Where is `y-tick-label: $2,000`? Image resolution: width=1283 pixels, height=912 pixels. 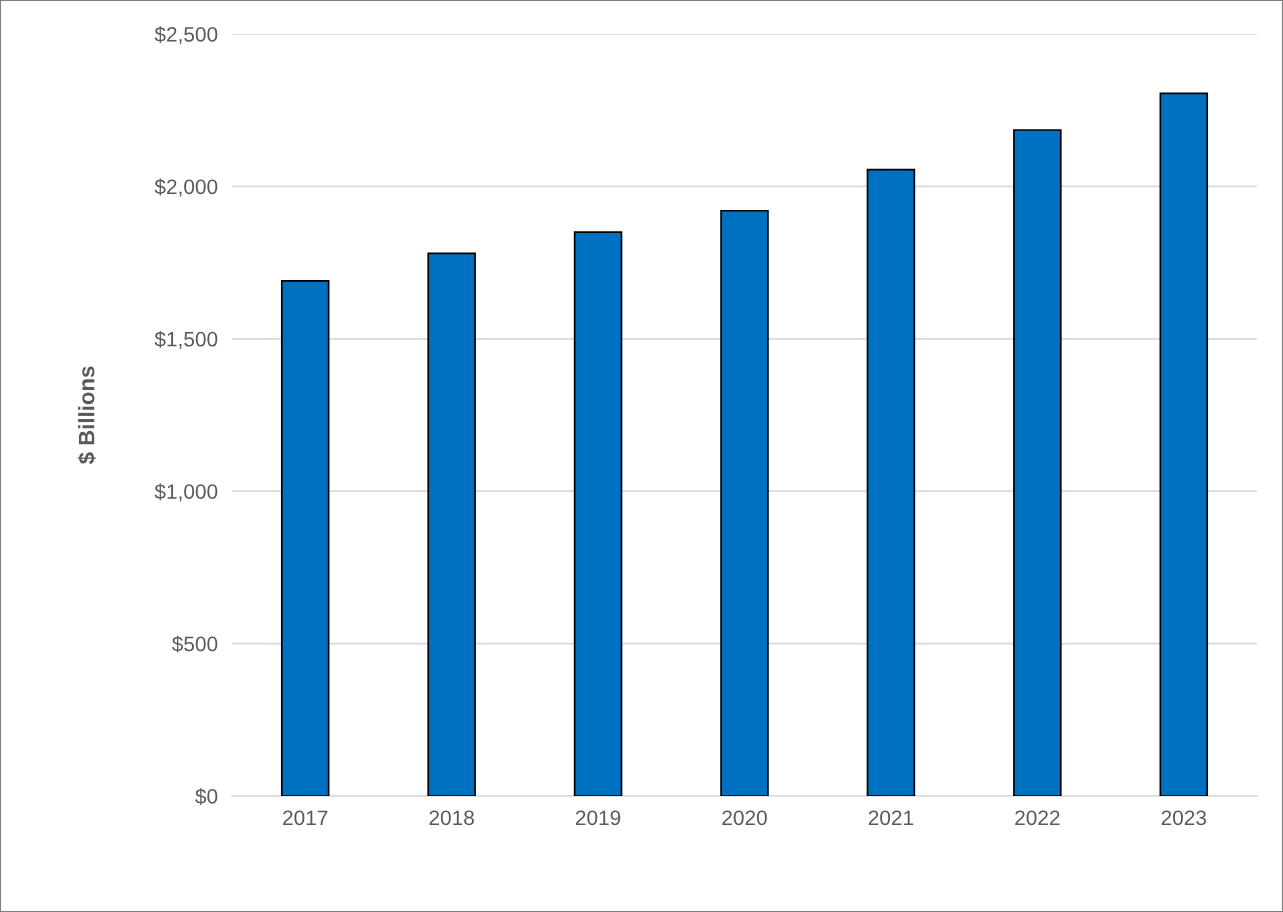 y-tick-label: $2,000 is located at coordinates (186, 187).